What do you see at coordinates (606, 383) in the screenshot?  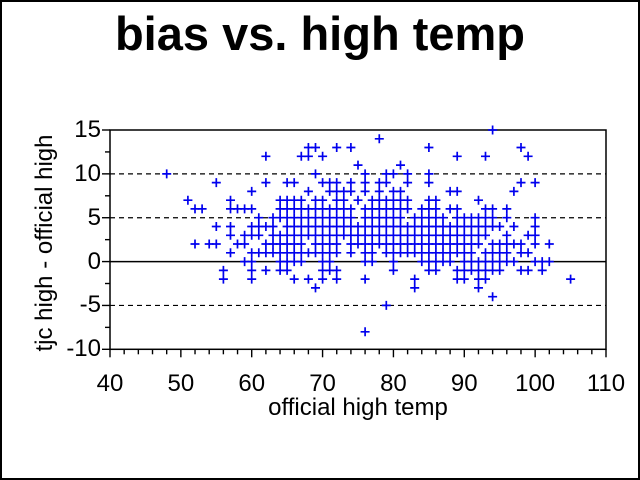 I see `x-tick-label: 110` at bounding box center [606, 383].